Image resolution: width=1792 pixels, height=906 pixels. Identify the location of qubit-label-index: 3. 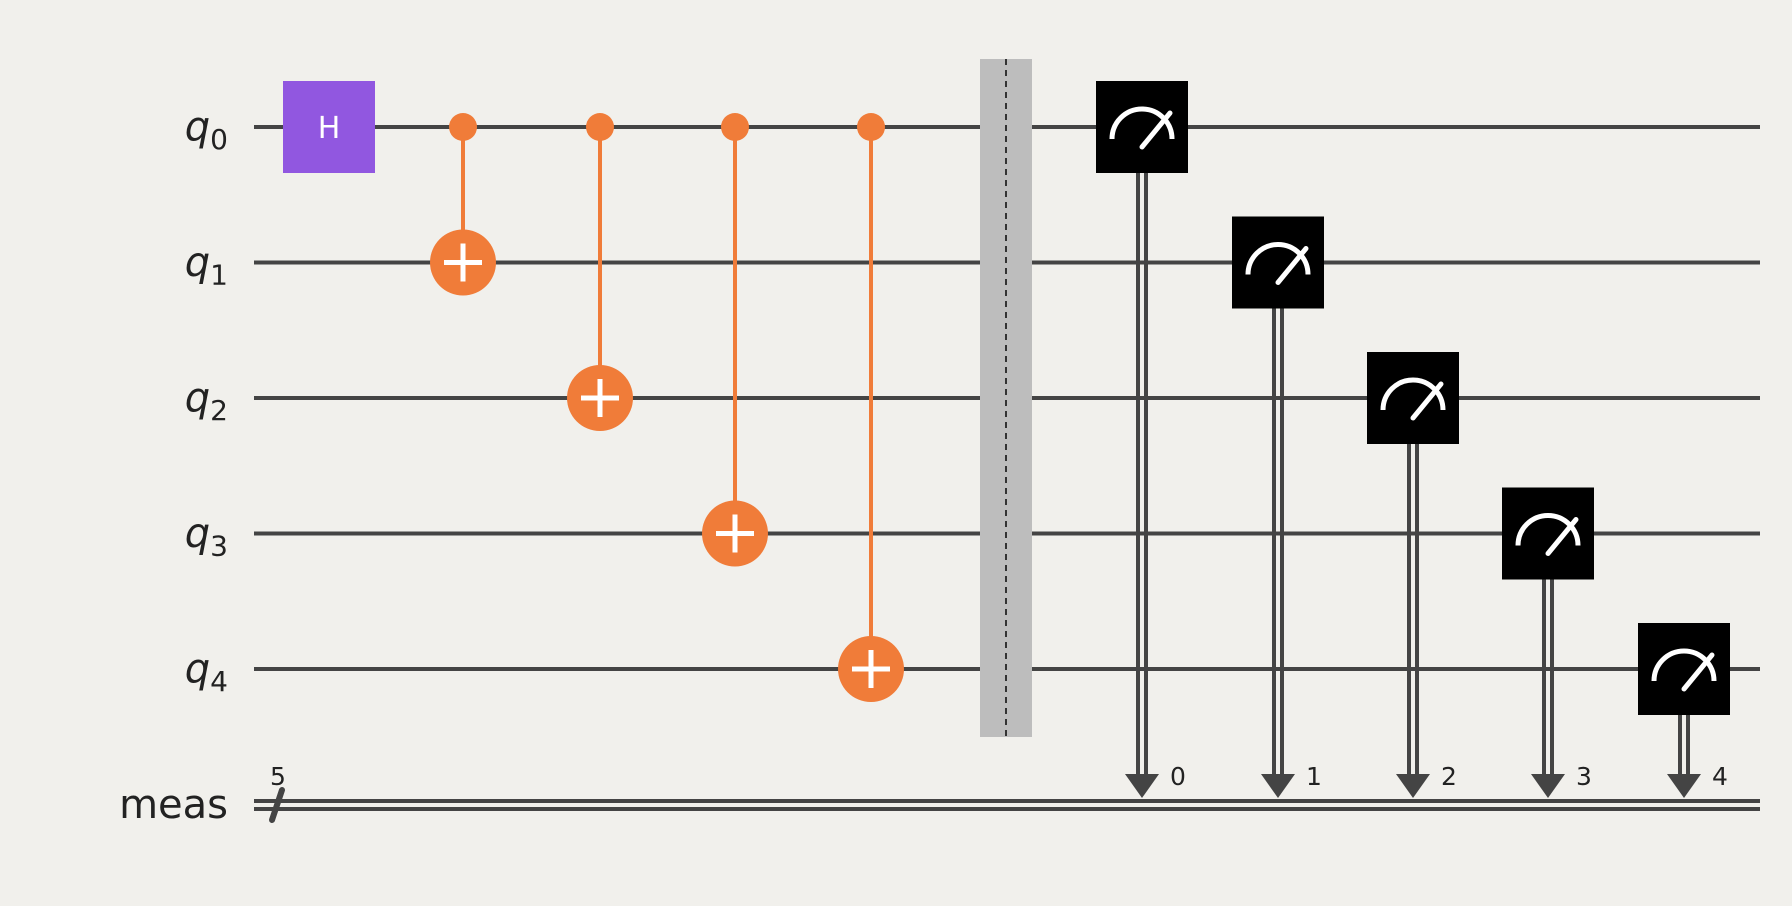
(219, 546).